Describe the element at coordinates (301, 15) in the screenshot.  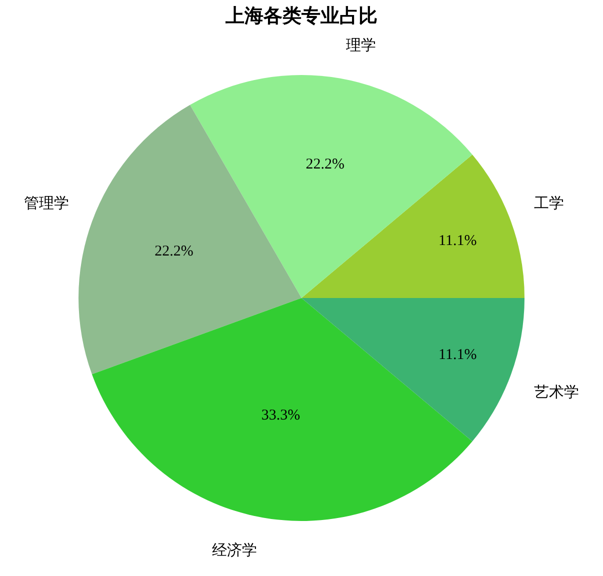
I see `chart-title: 上海各类专业占比` at that location.